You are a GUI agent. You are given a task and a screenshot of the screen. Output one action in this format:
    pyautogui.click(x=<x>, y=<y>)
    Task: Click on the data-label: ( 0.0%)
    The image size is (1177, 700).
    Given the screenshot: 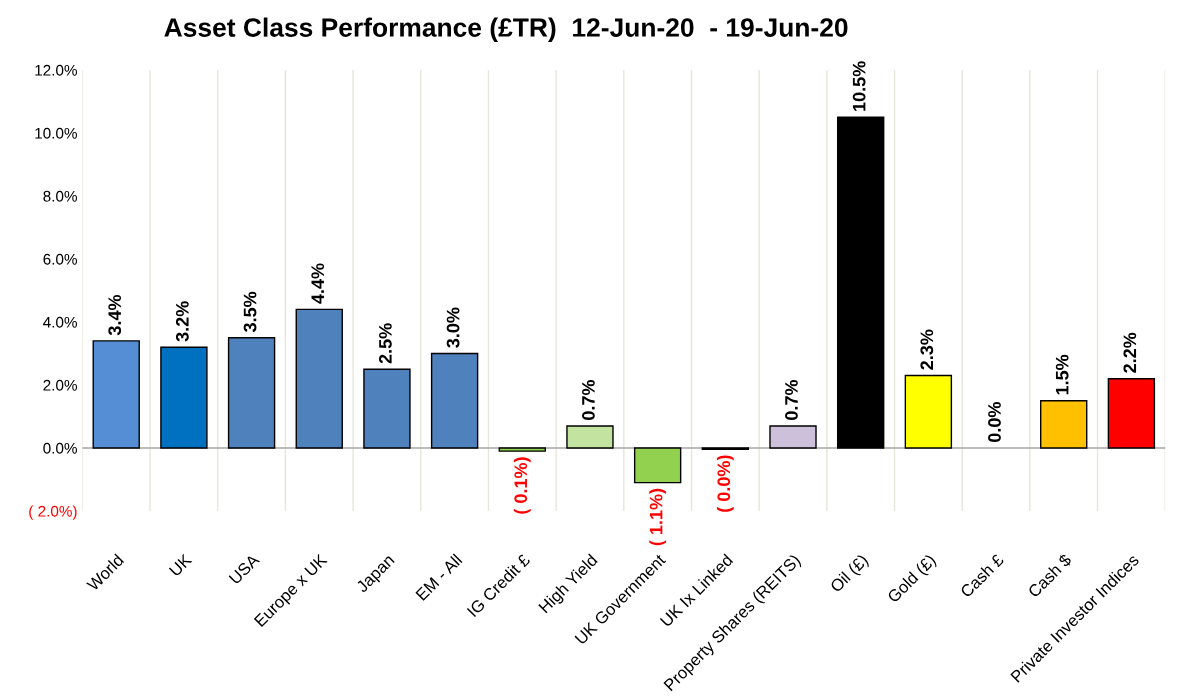 What is the action you would take?
    pyautogui.click(x=725, y=483)
    